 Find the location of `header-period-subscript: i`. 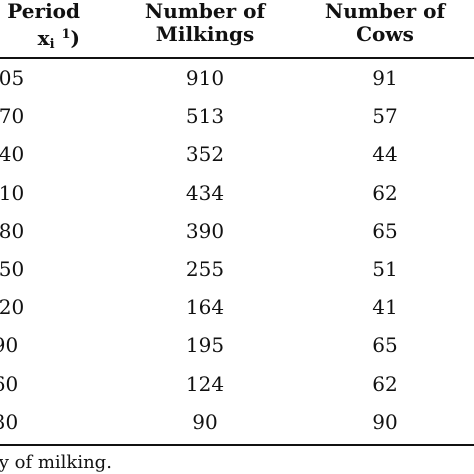

header-period-subscript: i is located at coordinates (52, 44).